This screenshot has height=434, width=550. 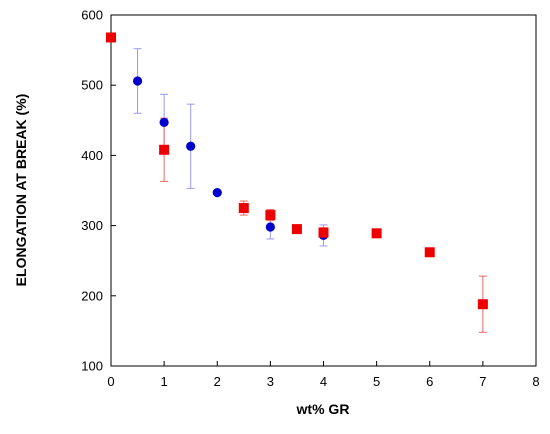 I want to click on x-tick-label: 7, so click(x=482, y=381).